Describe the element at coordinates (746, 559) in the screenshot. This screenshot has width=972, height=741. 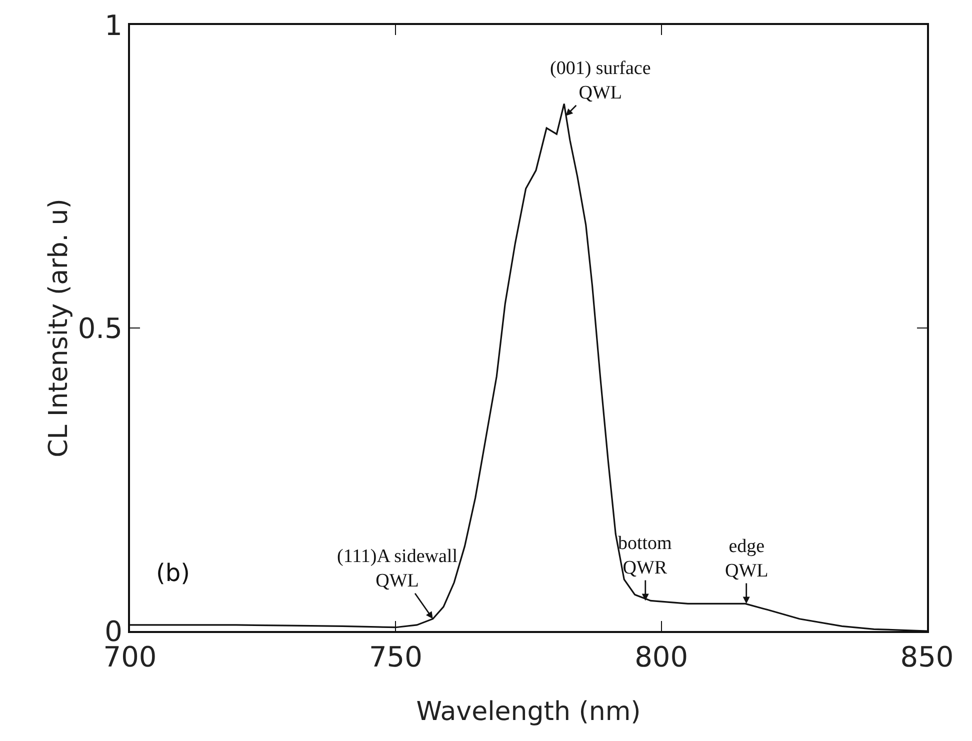
I see `annotation: edge QWL` at that location.